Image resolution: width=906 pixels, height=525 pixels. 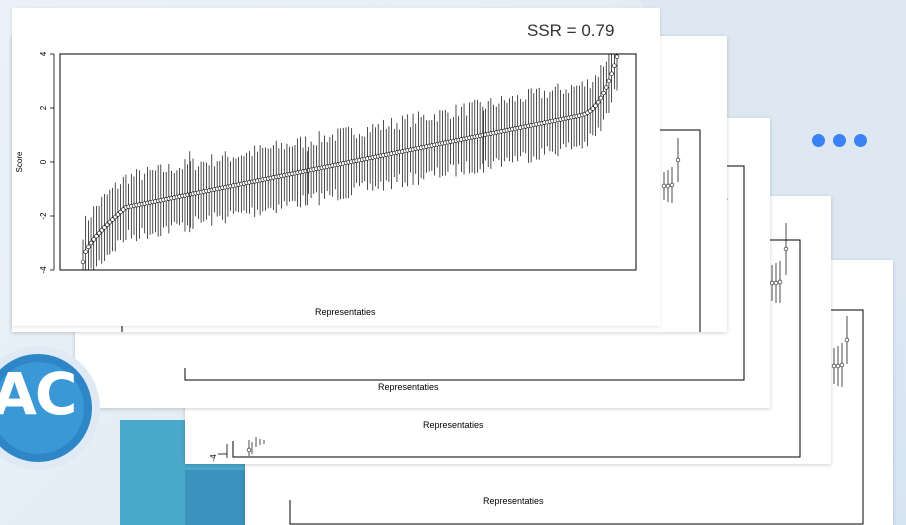 I want to click on chart-card-2-xlabel: Representaties, so click(x=408, y=387).